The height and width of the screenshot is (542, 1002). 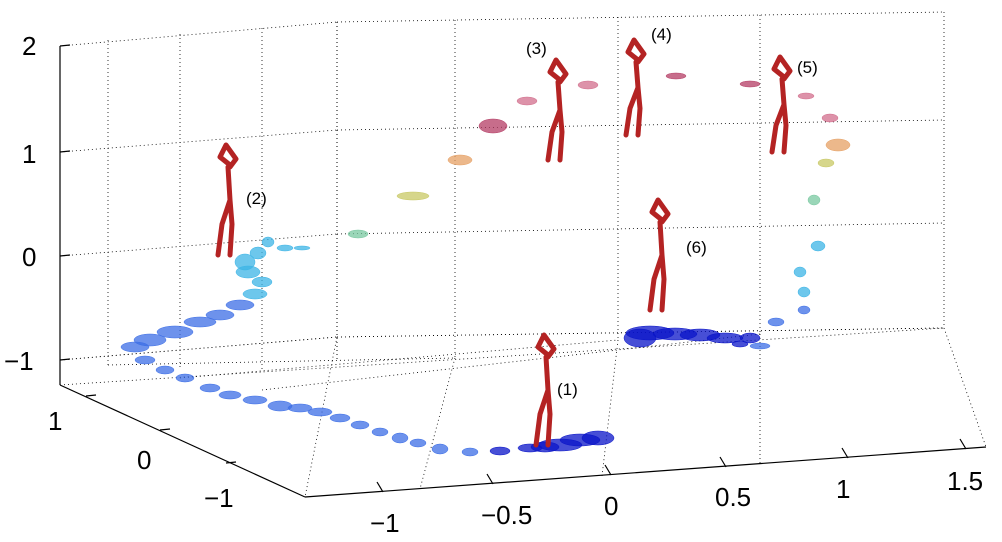 I want to click on pose-label-1: (1), so click(x=567, y=389).